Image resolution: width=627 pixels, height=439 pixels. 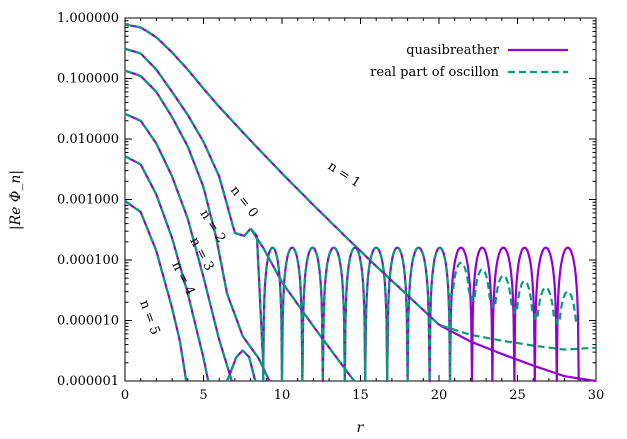 What do you see at coordinates (344, 175) in the screenshot?
I see `curve-label-n1: n = 1` at bounding box center [344, 175].